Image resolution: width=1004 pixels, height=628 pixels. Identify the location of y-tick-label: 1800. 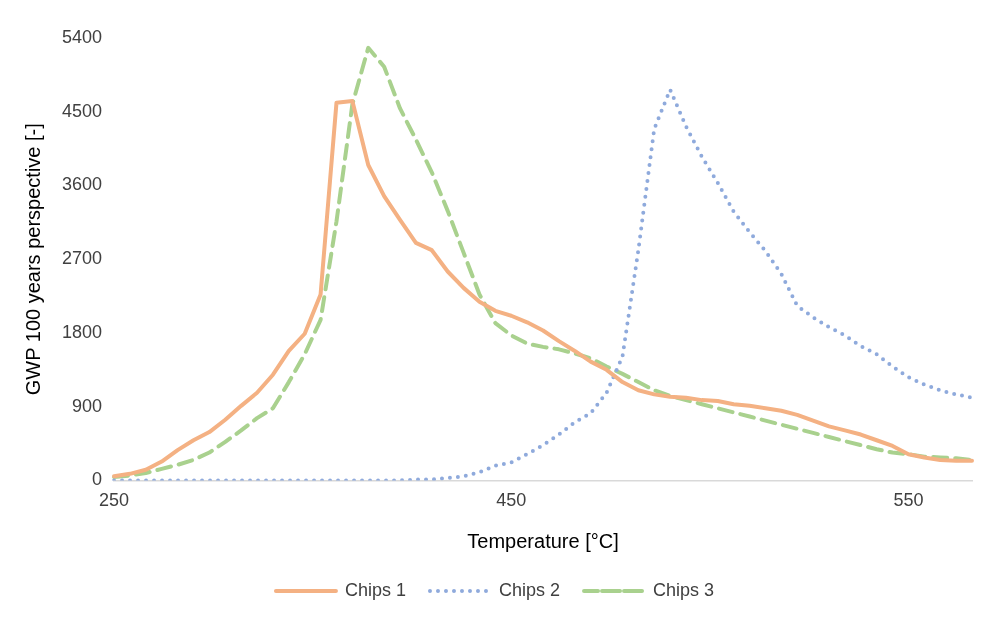
(82, 331).